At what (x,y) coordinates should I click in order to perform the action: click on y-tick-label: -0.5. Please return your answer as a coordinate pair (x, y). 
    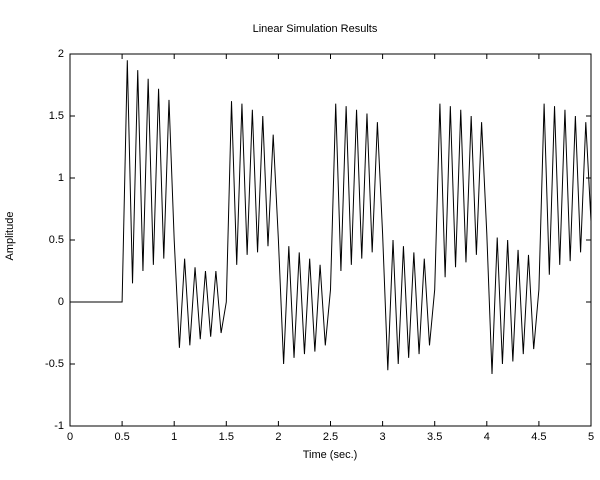
    Looking at the image, I should click on (54, 364).